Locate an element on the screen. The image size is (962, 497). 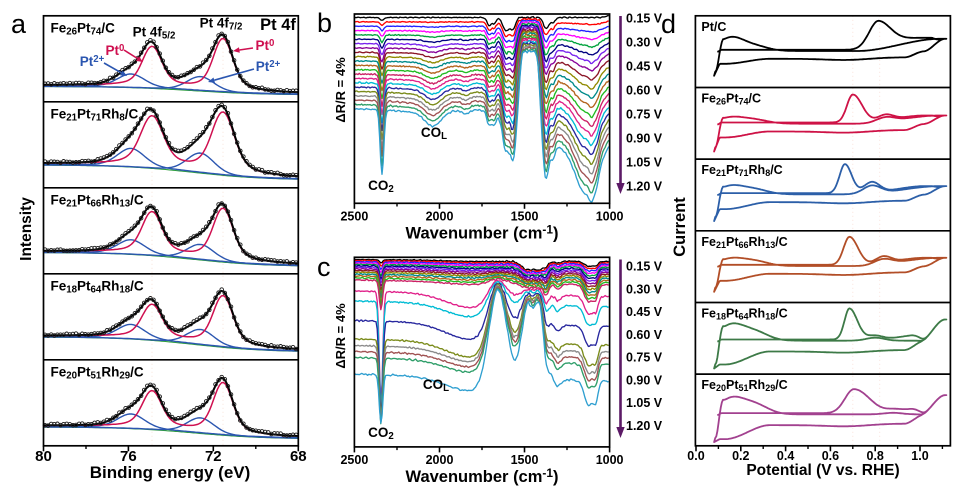
svg-text: Pt/C is located at coordinates (713, 27).